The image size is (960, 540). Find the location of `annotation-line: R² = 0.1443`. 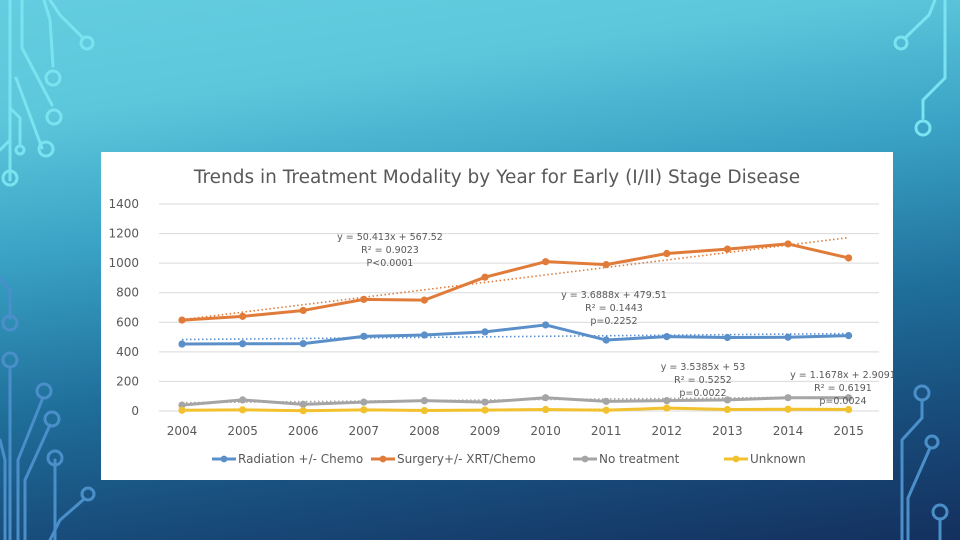

annotation-line: R² = 0.1443 is located at coordinates (614, 308).